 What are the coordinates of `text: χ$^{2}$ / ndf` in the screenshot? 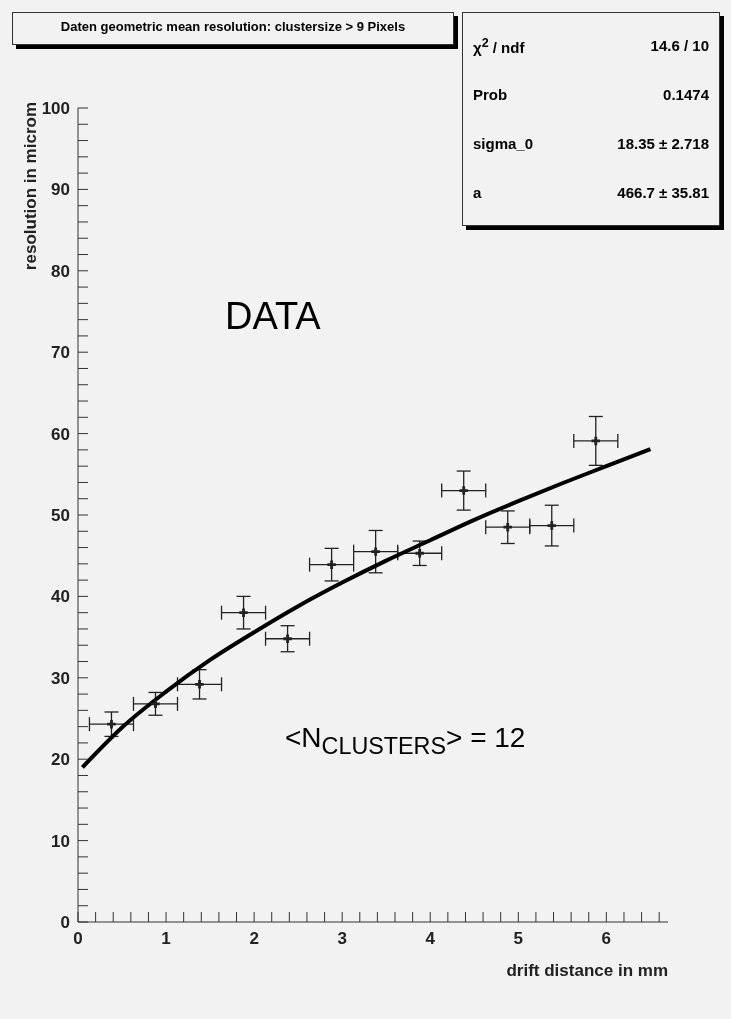 It's located at (499, 45).